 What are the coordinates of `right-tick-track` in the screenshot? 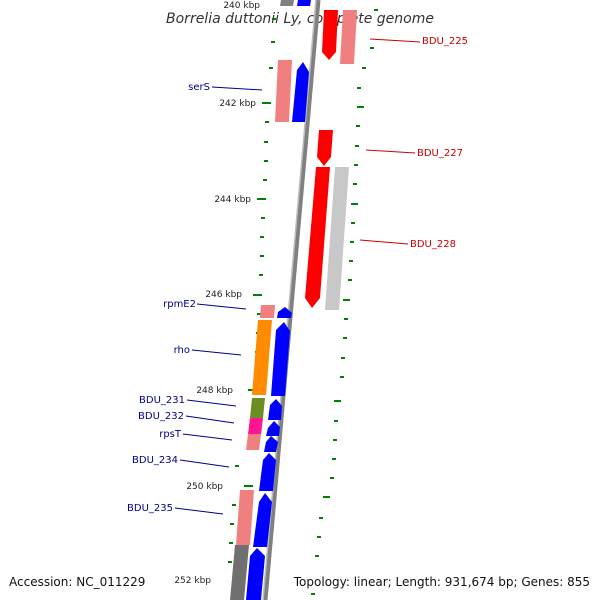 It's located at (344, 302).